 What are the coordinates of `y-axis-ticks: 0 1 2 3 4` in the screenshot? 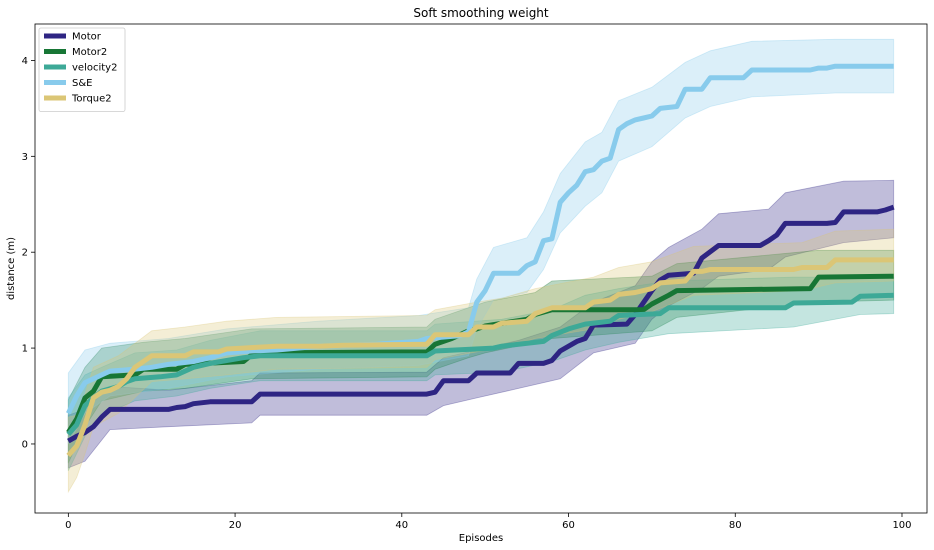 It's located at (28, 253).